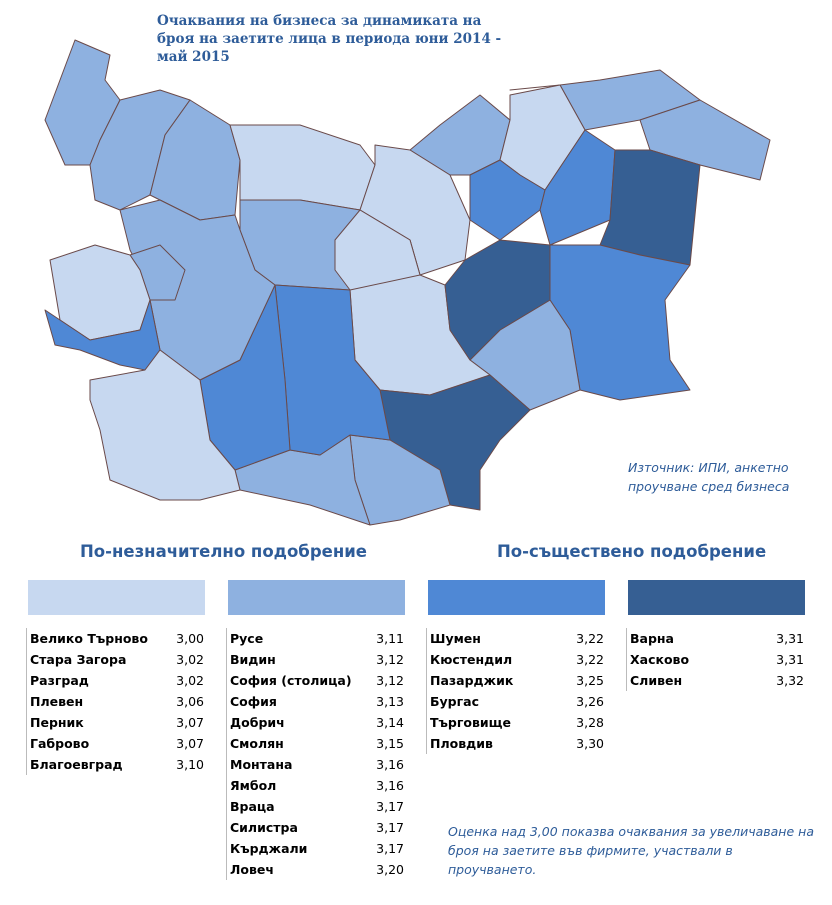 This screenshot has height=905, width=832. What do you see at coordinates (60, 743) in the screenshot?
I see `region-name: Габрово` at bounding box center [60, 743].